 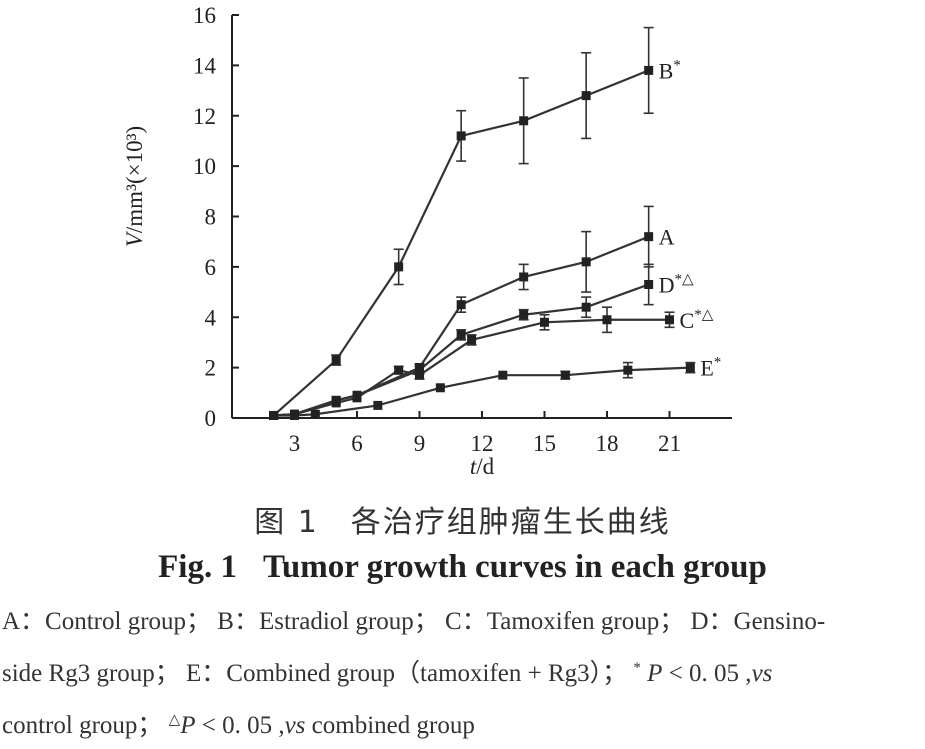 What do you see at coordinates (514, 567) in the screenshot?
I see `figure-title: Tumor growth curves in each group` at bounding box center [514, 567].